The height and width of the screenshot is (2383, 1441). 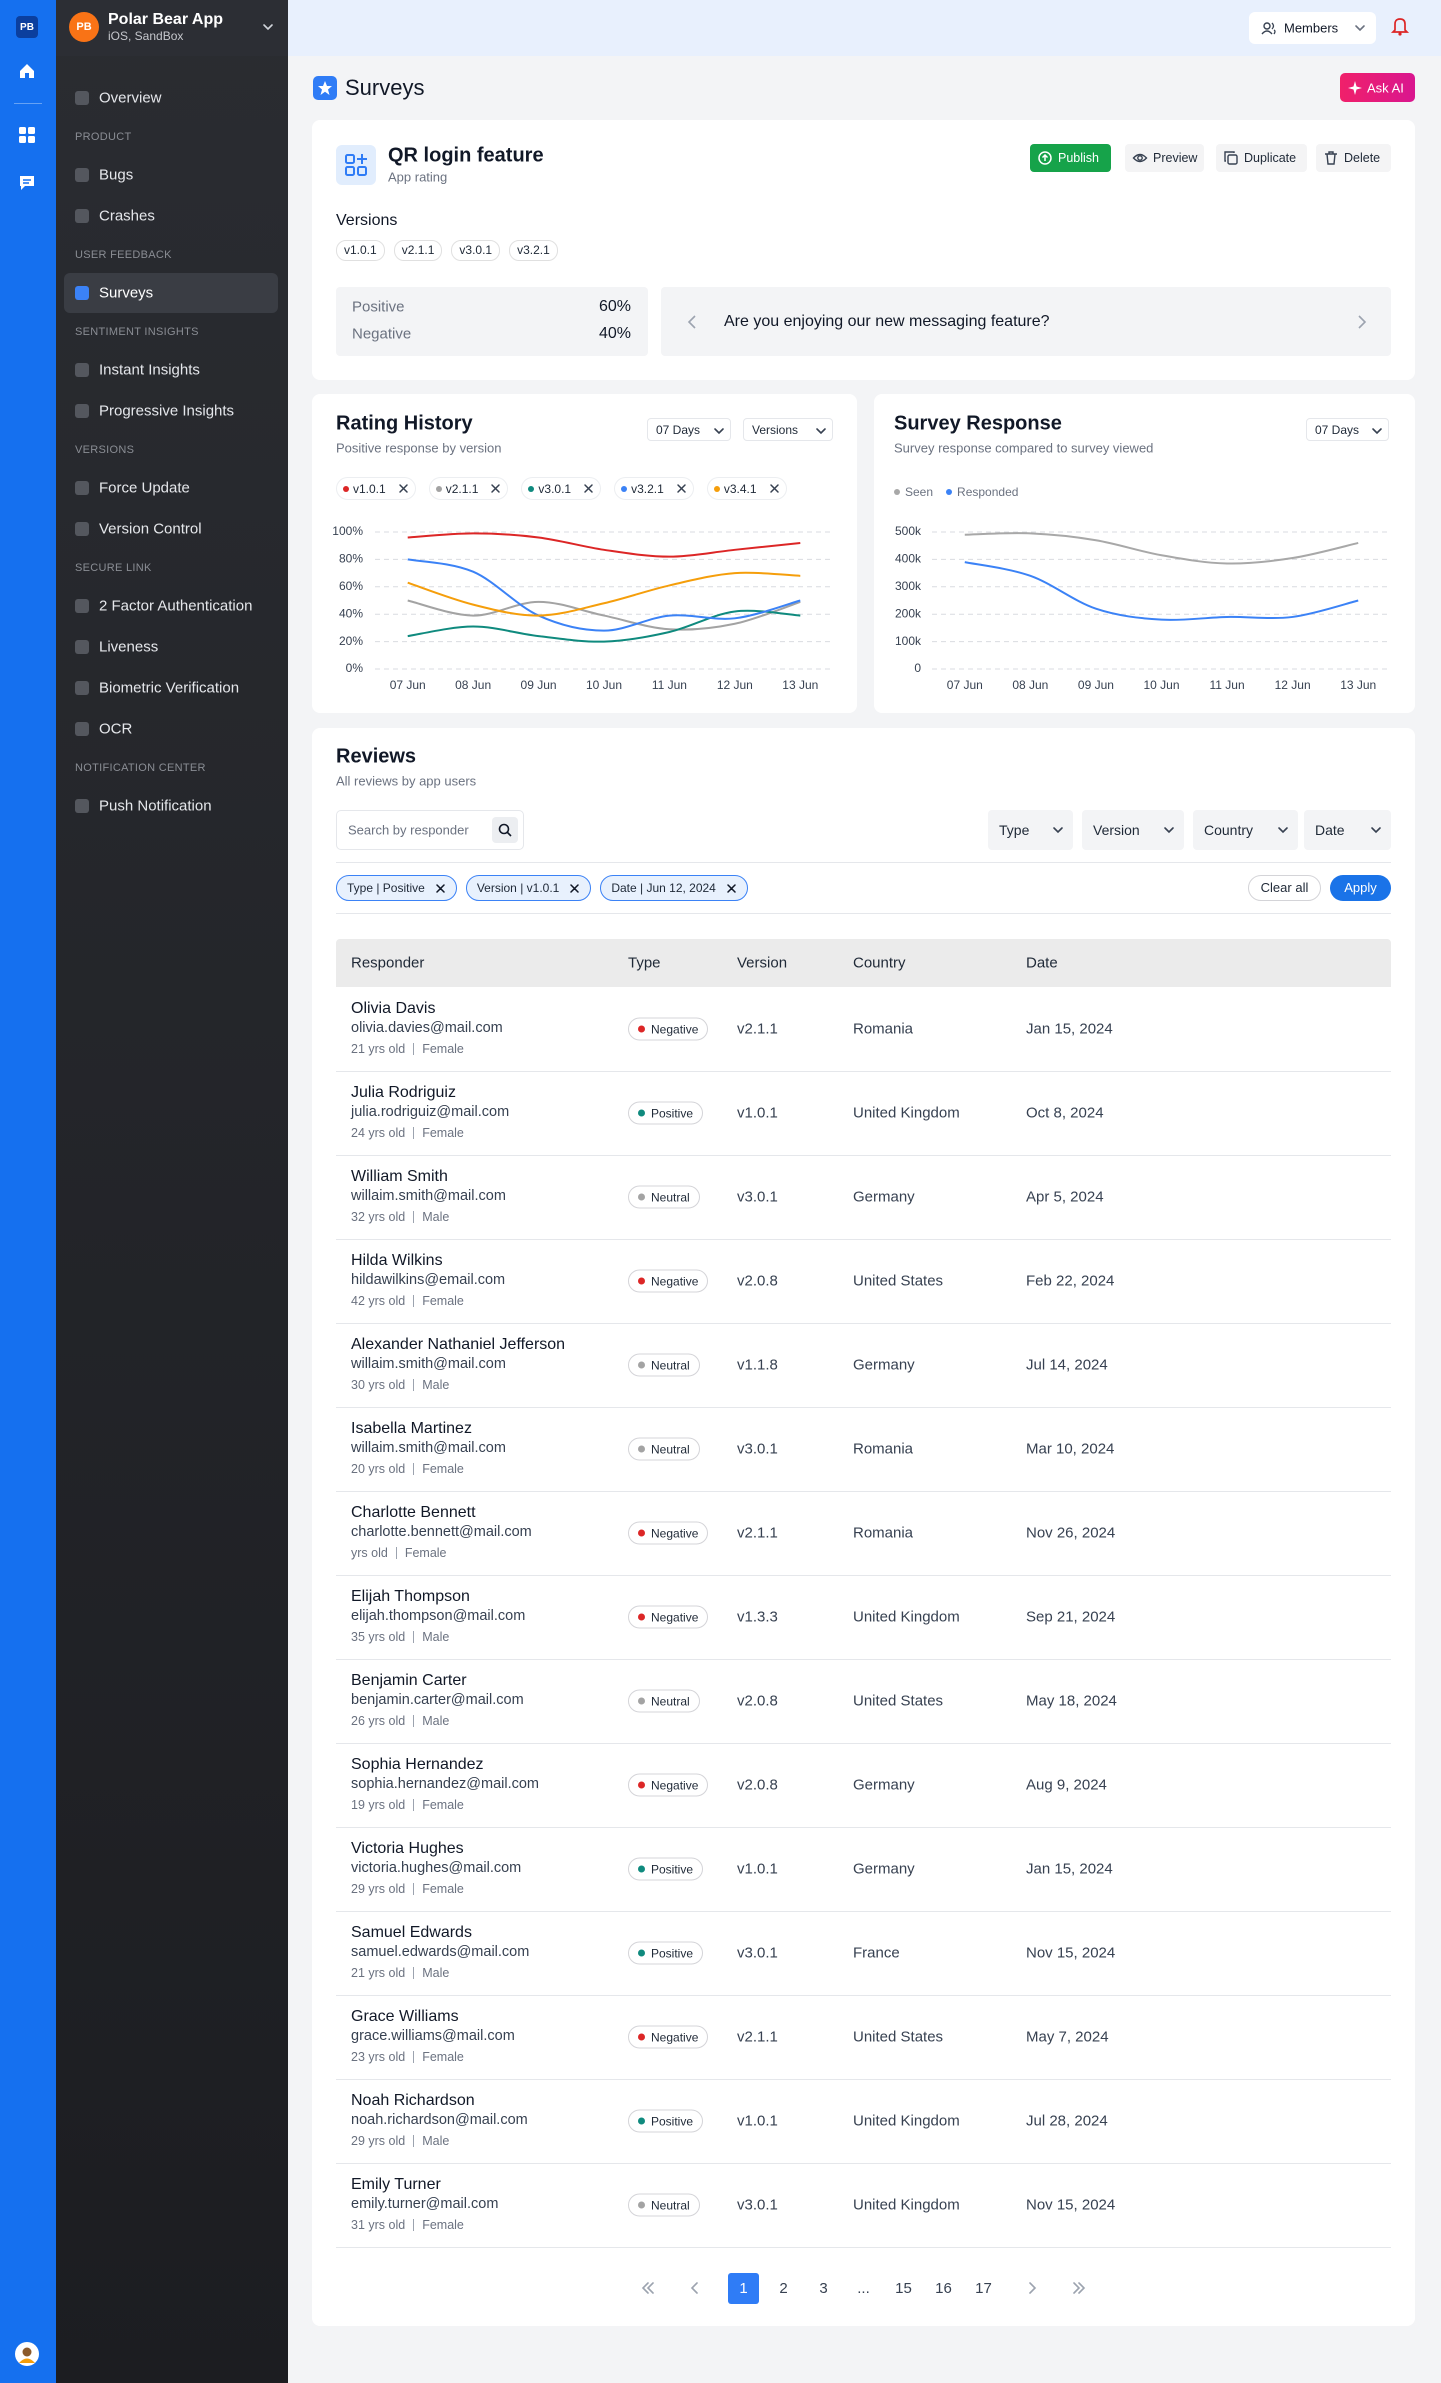 I want to click on apply-button: Apply, so click(x=1360, y=888).